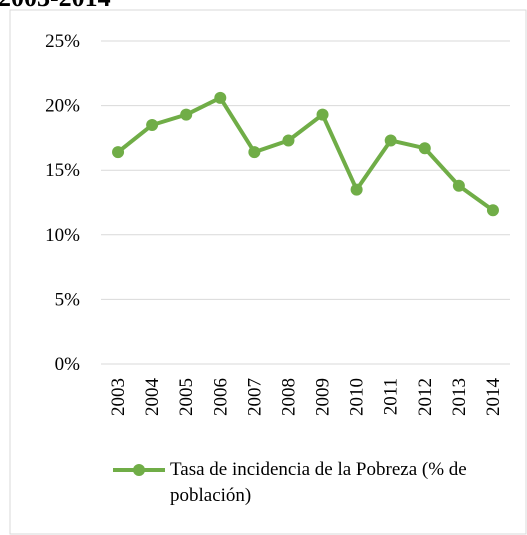 Image resolution: width=527 pixels, height=535 pixels. Describe the element at coordinates (425, 397) in the screenshot. I see `x-tick-label: 2012` at that location.